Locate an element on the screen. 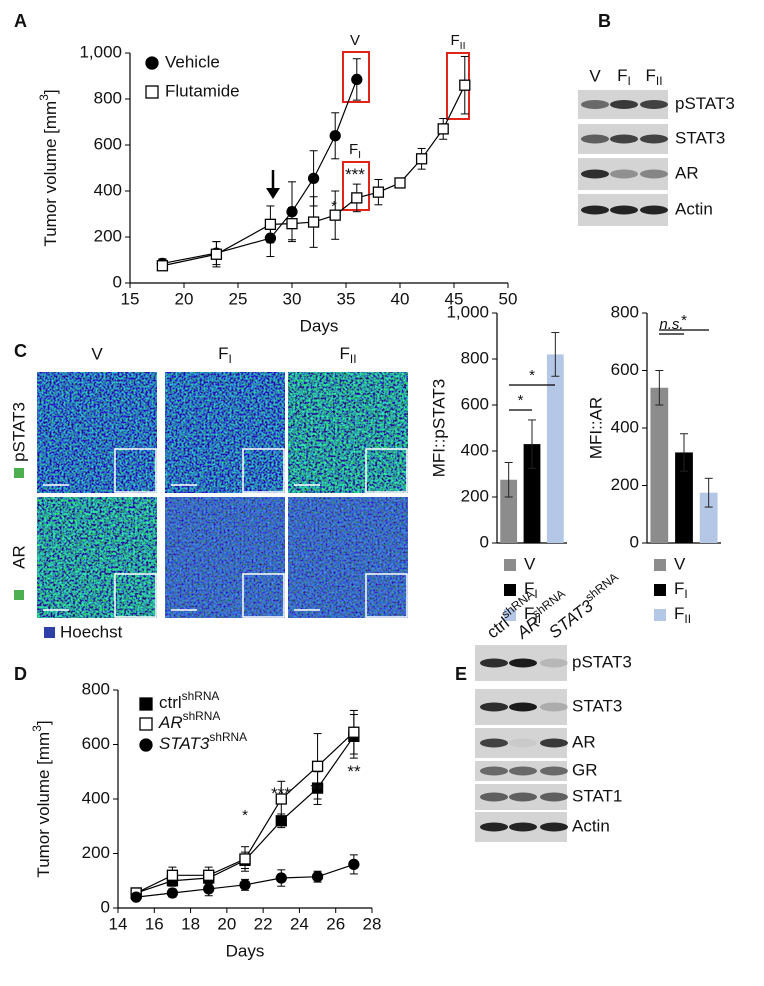 The height and width of the screenshot is (986, 764). annotation-part: ** is located at coordinates (354, 771).